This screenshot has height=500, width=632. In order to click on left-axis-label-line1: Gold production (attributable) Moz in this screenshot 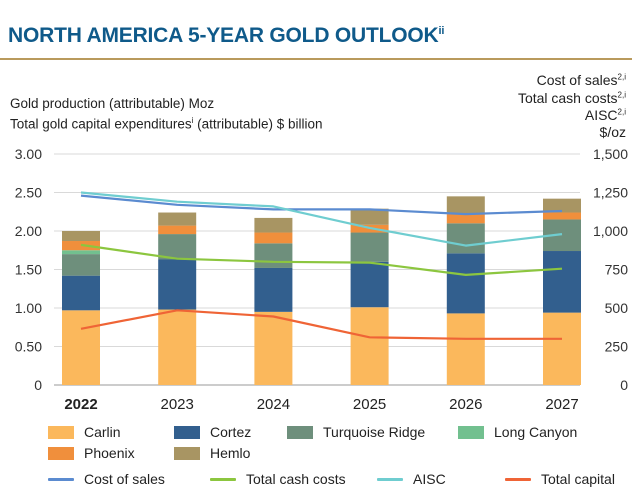, I will do `click(112, 103)`.